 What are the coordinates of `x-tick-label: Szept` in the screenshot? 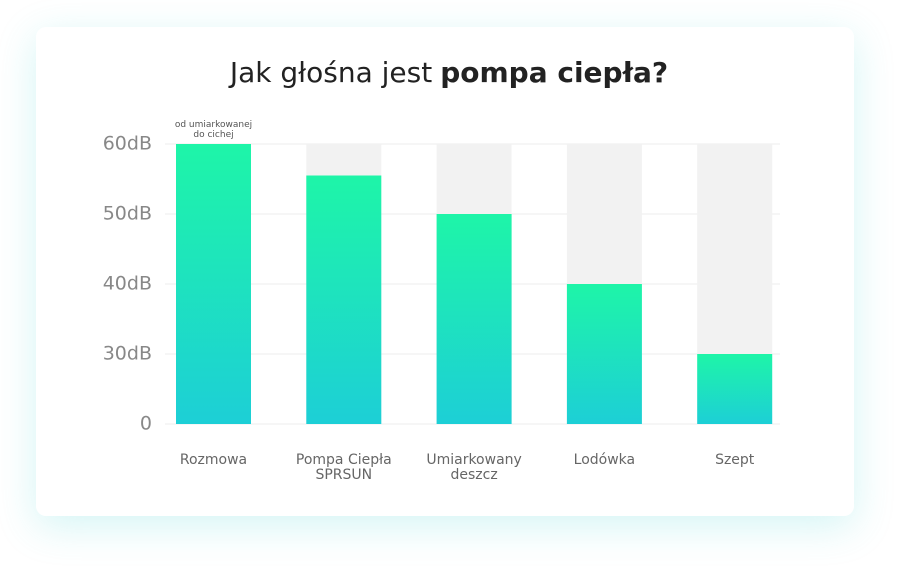 It's located at (735, 460).